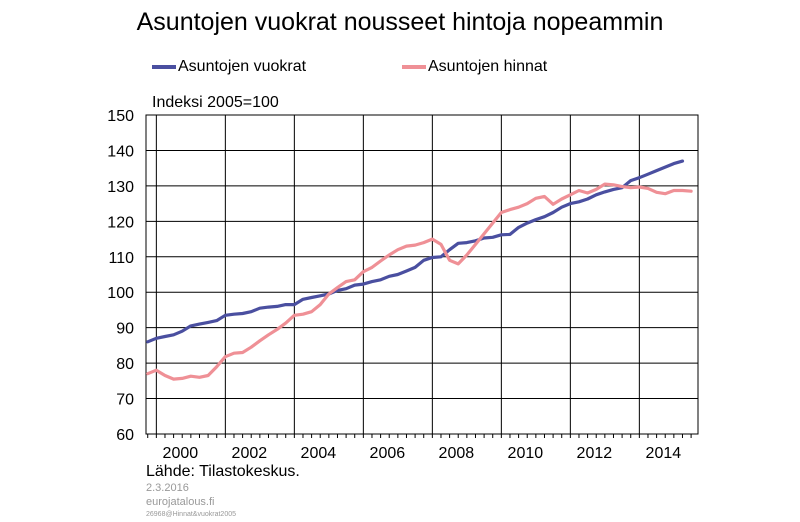 This screenshot has width=800, height=522. Describe the element at coordinates (180, 502) in the screenshot. I see `site-name: eurojatalous.fi` at that location.